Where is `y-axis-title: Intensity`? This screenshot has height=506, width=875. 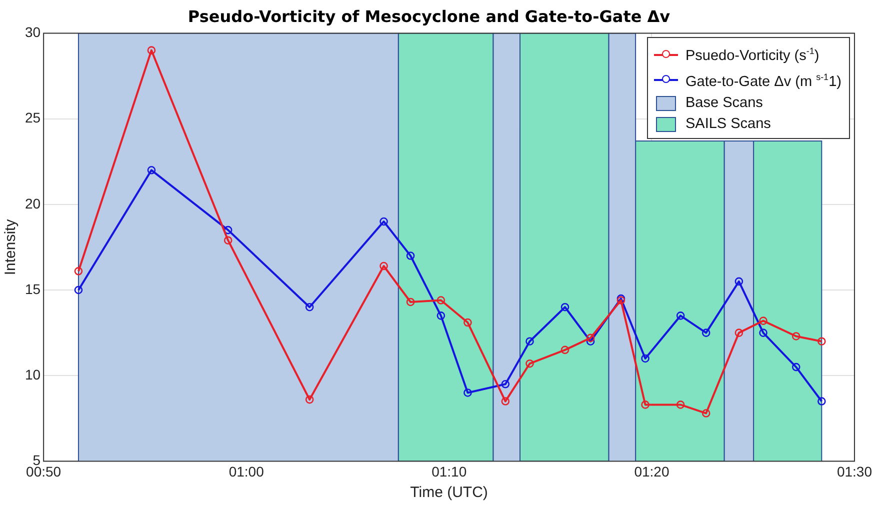 y-axis-title: Intensity is located at coordinates (11, 247).